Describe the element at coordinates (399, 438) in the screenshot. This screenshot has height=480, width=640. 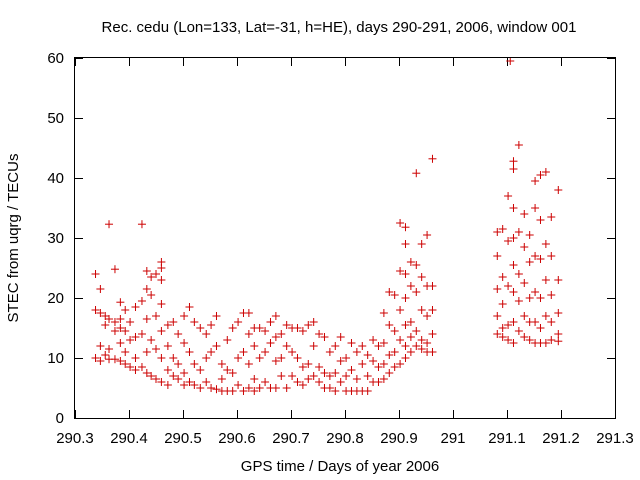
I see `x-tick-label: 290.9` at that location.